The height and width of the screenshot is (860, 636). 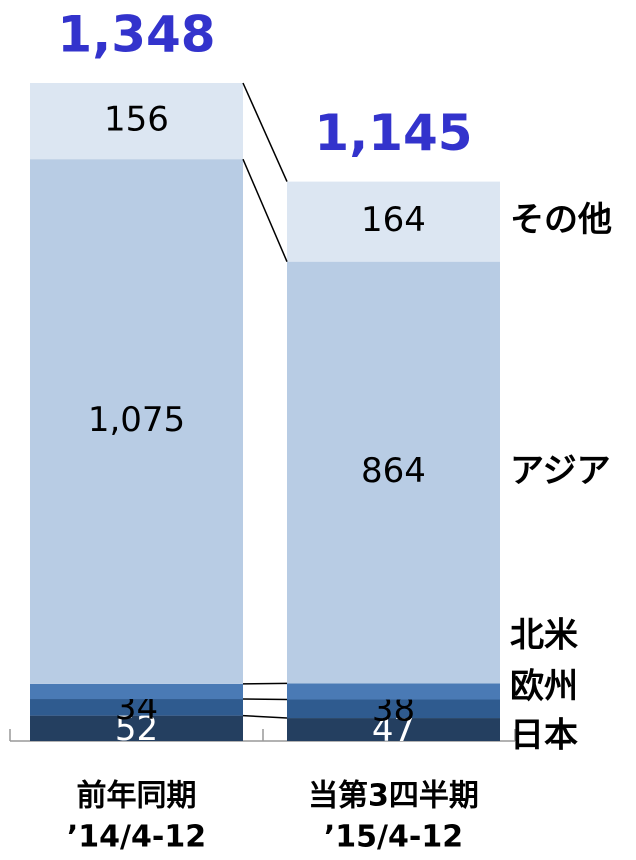 I want to click on category-label: 当第3四半期, so click(x=393, y=796).